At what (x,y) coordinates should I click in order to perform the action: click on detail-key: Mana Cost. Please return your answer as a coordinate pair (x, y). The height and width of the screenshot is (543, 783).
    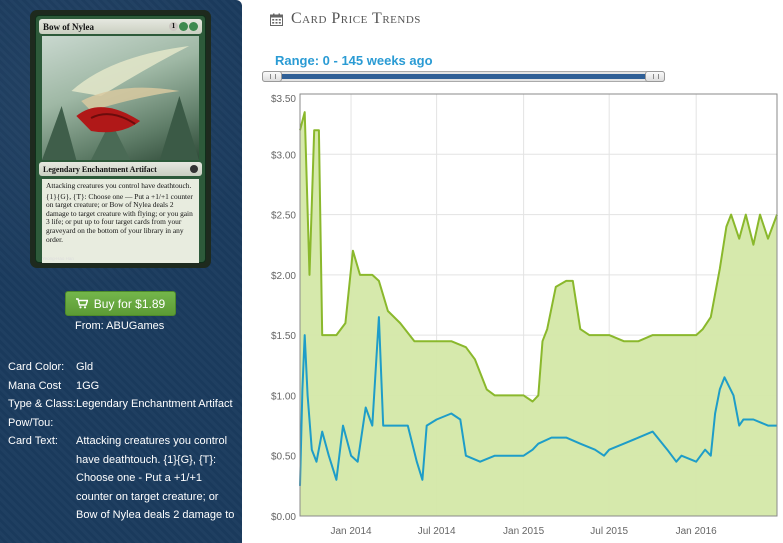
    Looking at the image, I should click on (35, 385).